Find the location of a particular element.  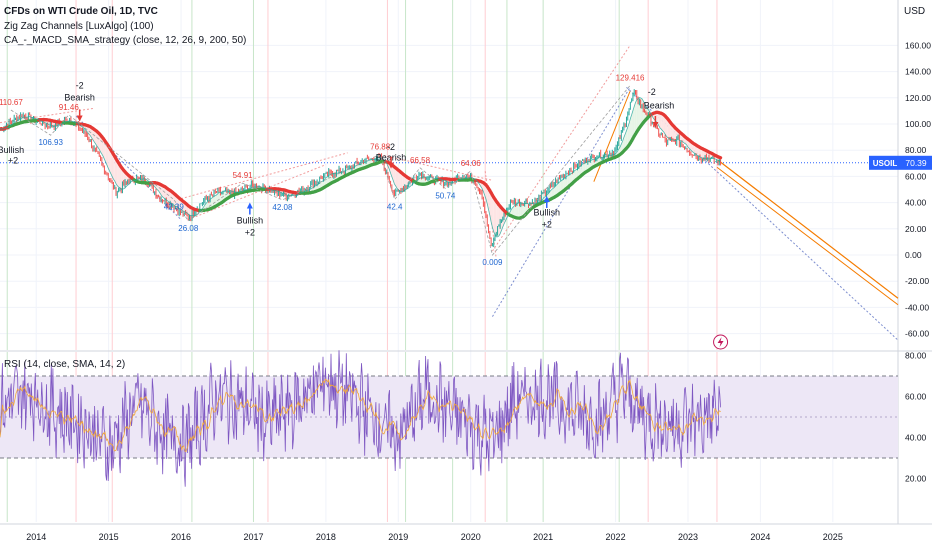

rsi-axis-label: 20.00 is located at coordinates (916, 479).